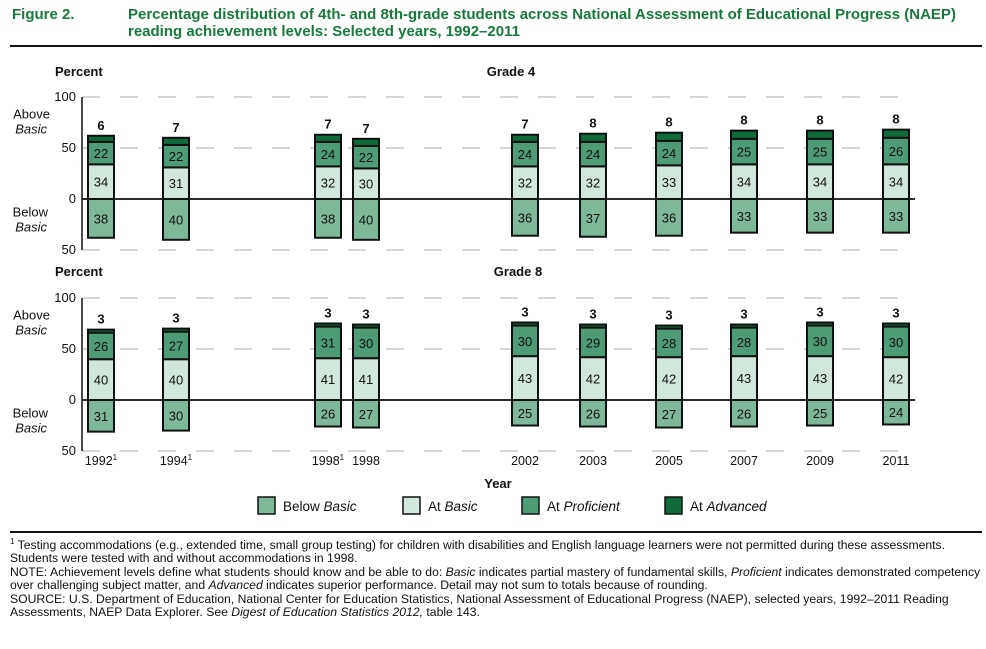  Describe the element at coordinates (460, 571) in the screenshot. I see `note-basic: Basic` at that location.